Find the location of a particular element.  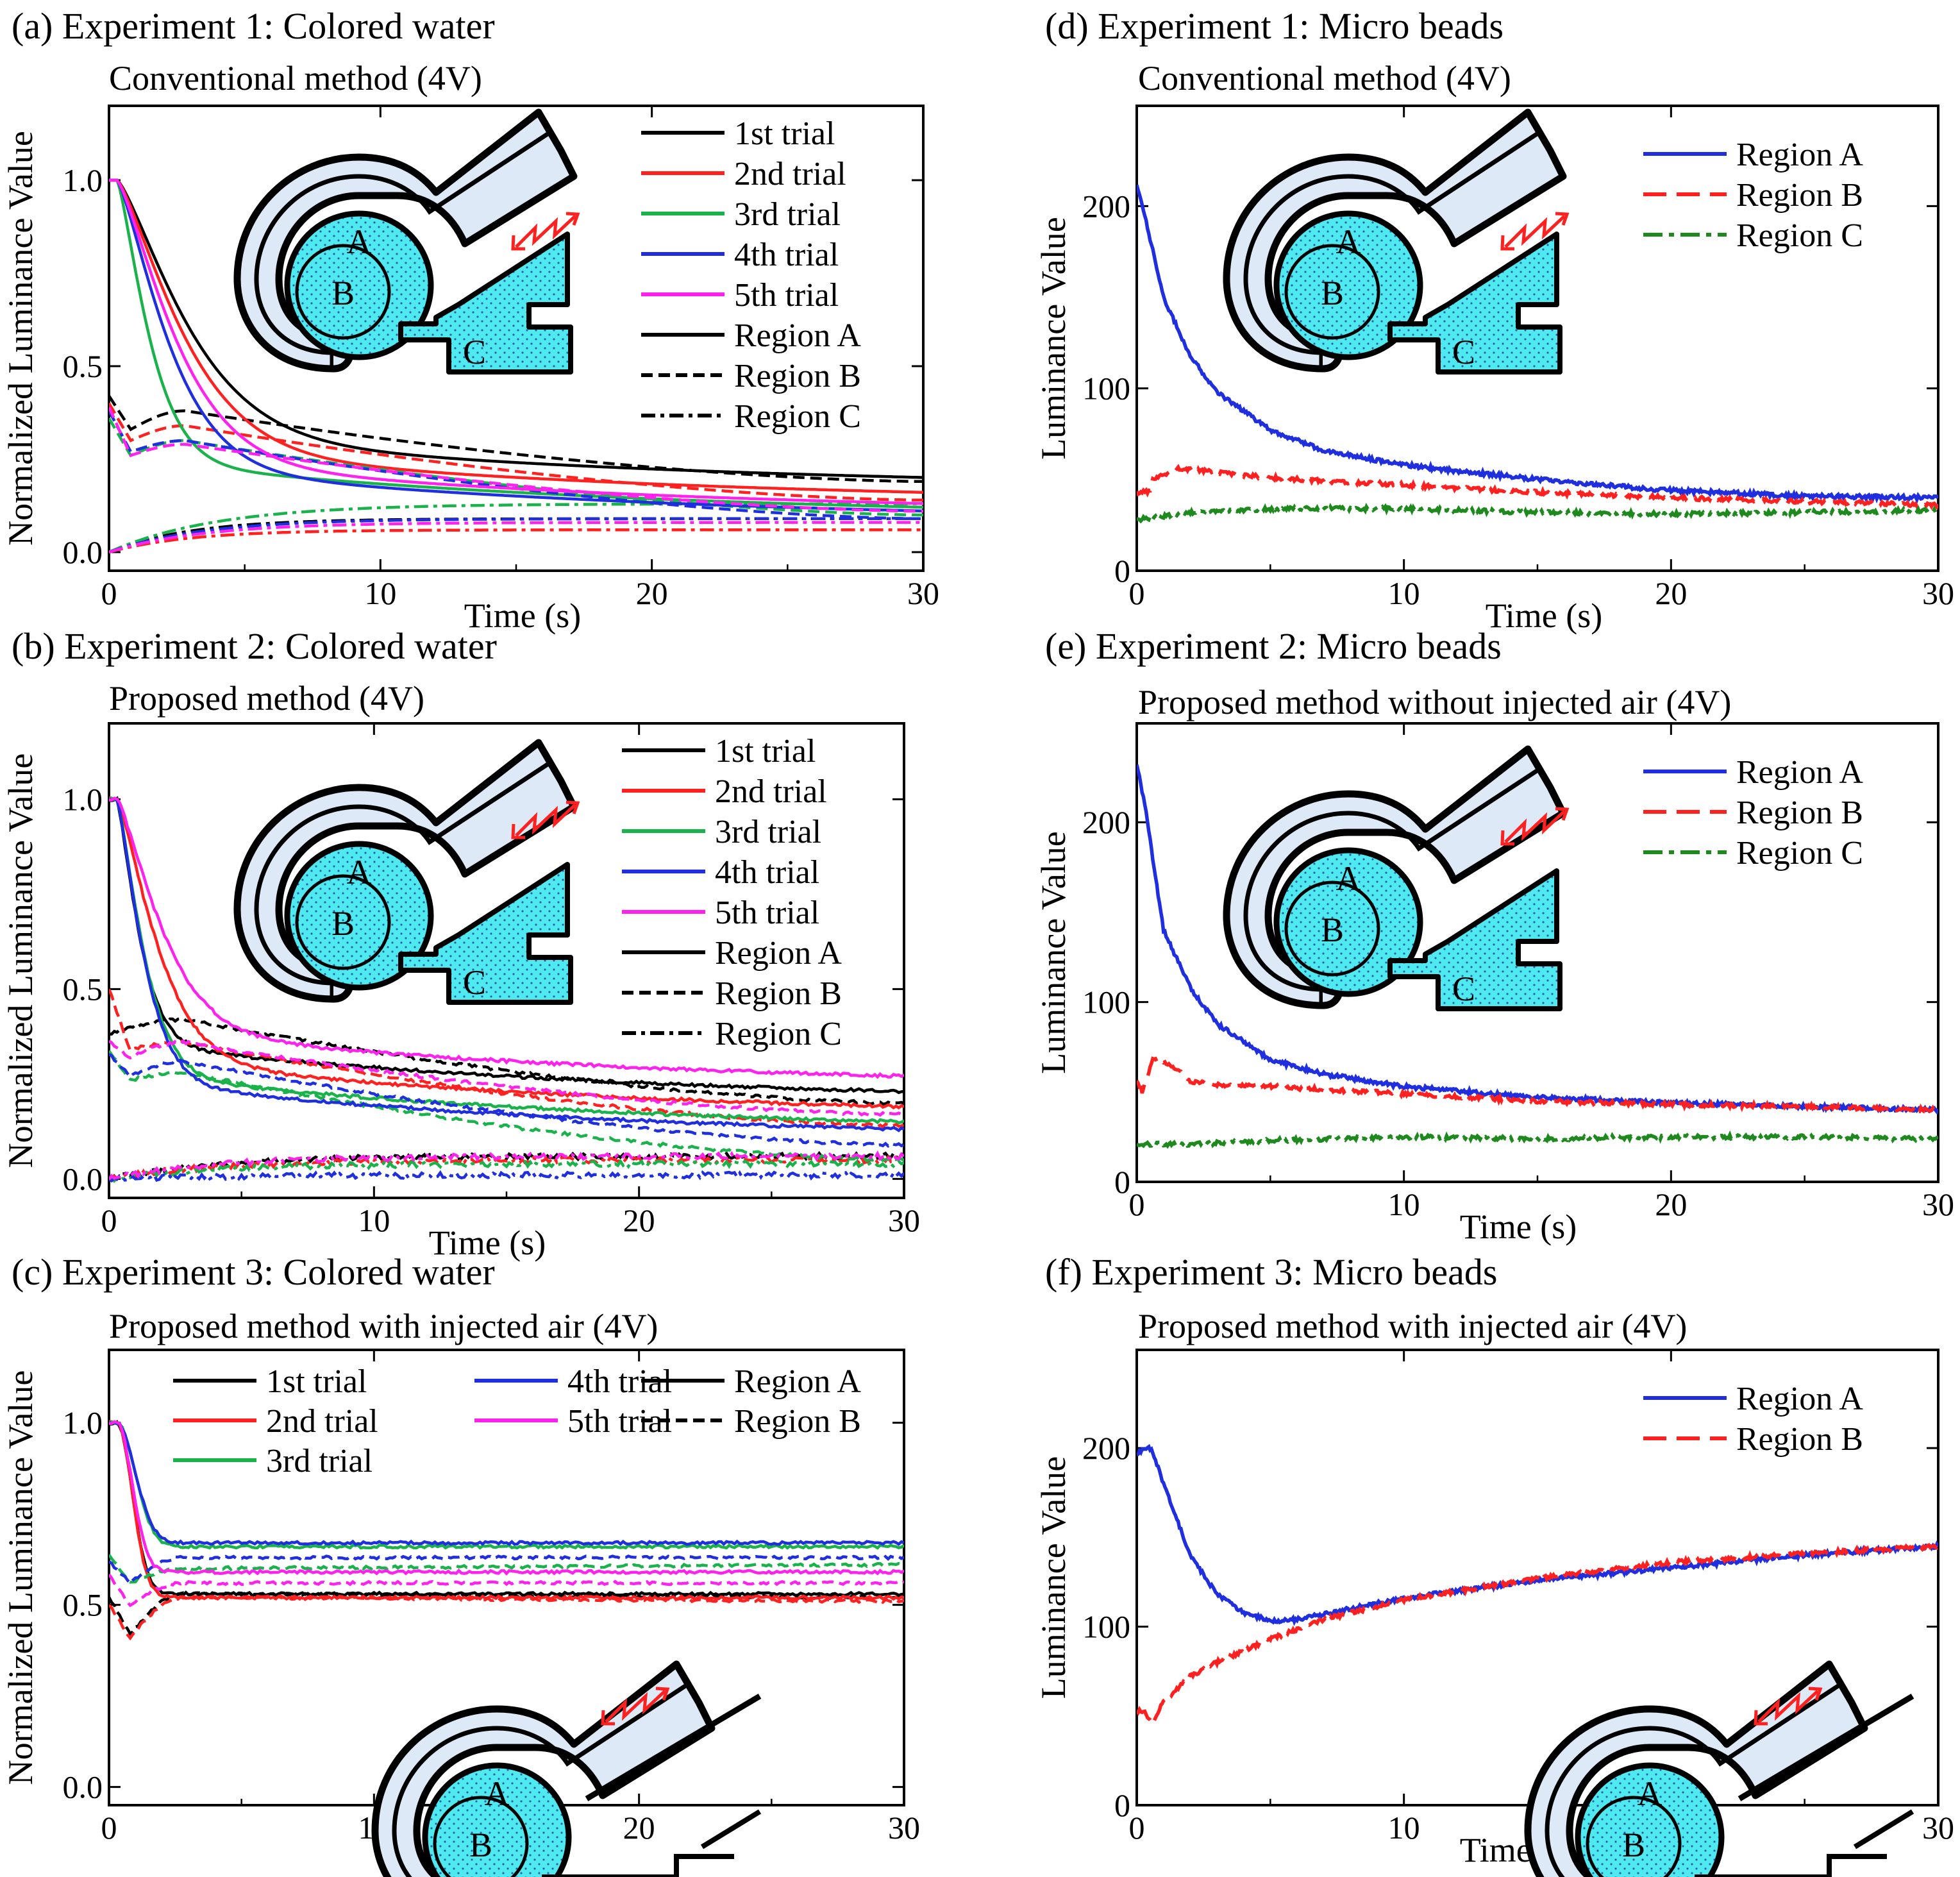

pump-inset-diagram: Air AB is located at coordinates (1721, 1770).